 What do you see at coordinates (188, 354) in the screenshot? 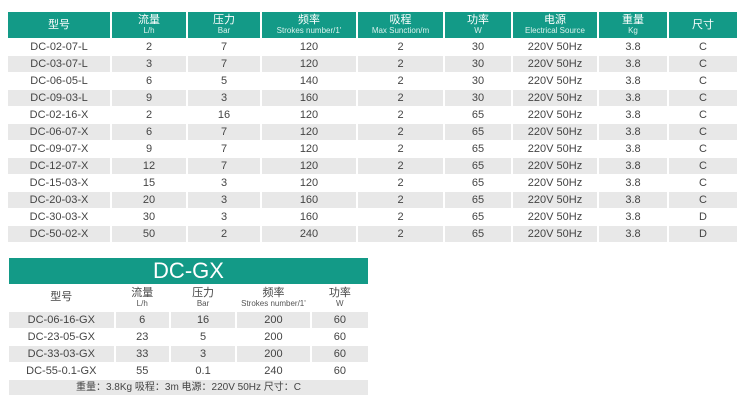
I see `table-row: DC-33-03-GX 33 3 200 60` at bounding box center [188, 354].